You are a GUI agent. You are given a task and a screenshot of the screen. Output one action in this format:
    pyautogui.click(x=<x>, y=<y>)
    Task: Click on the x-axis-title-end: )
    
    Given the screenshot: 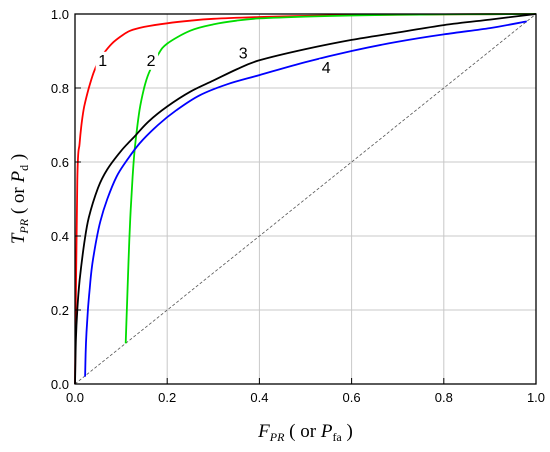 What is the action you would take?
    pyautogui.click(x=347, y=431)
    